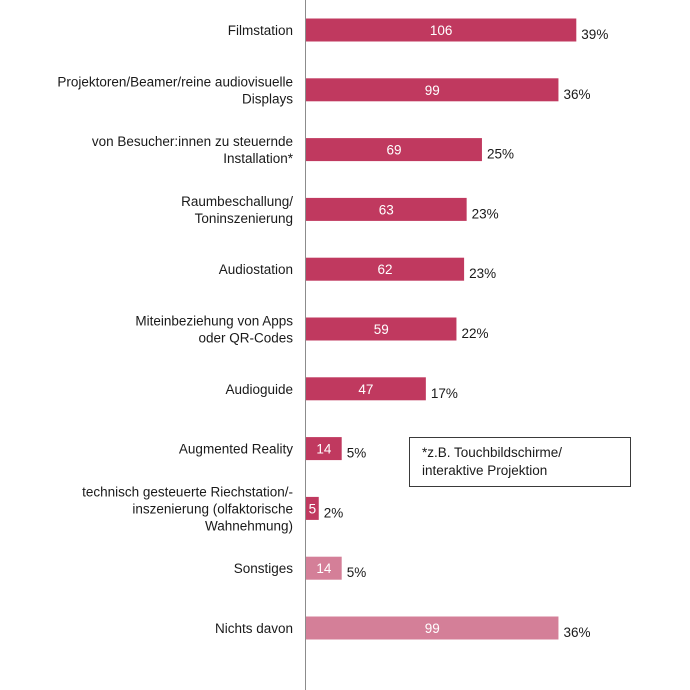  Describe the element at coordinates (245, 338) in the screenshot. I see `category-label: oder QR-Codes` at that location.